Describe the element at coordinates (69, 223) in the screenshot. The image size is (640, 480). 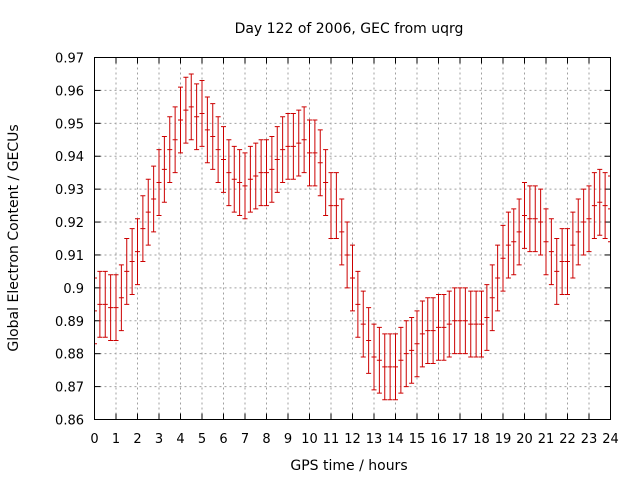
I see `y-tick-label: 0.92` at that location.